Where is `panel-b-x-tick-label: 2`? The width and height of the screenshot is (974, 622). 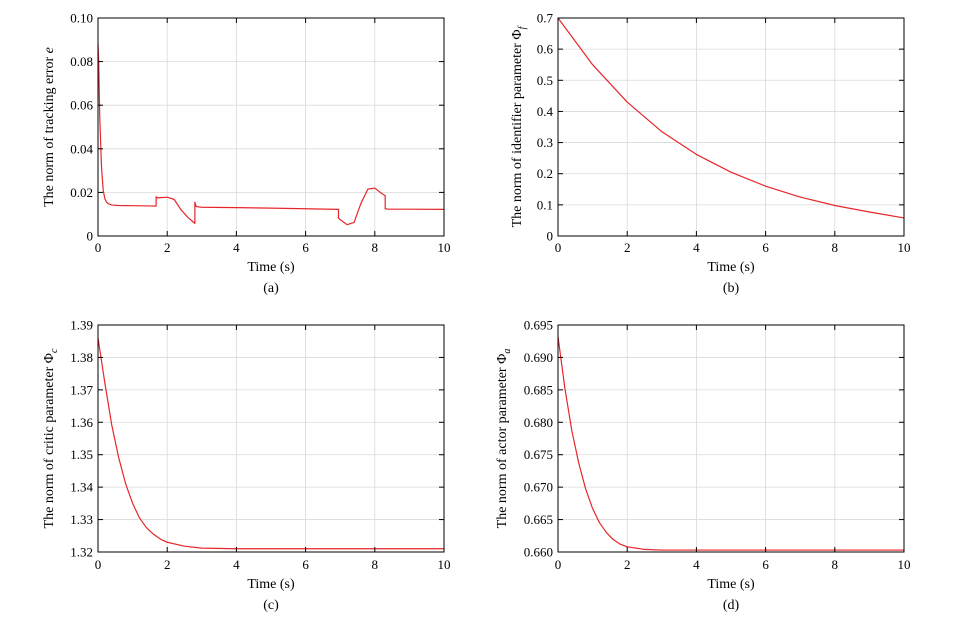
panel-b-x-tick-label: 2 is located at coordinates (627, 247).